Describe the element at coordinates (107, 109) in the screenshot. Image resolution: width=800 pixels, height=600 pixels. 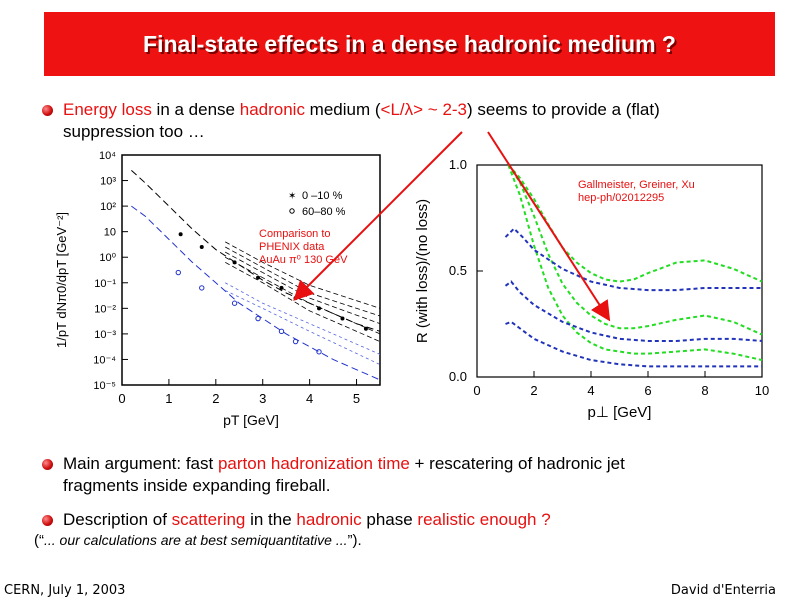
I see `energy-loss-text: Energy loss` at that location.